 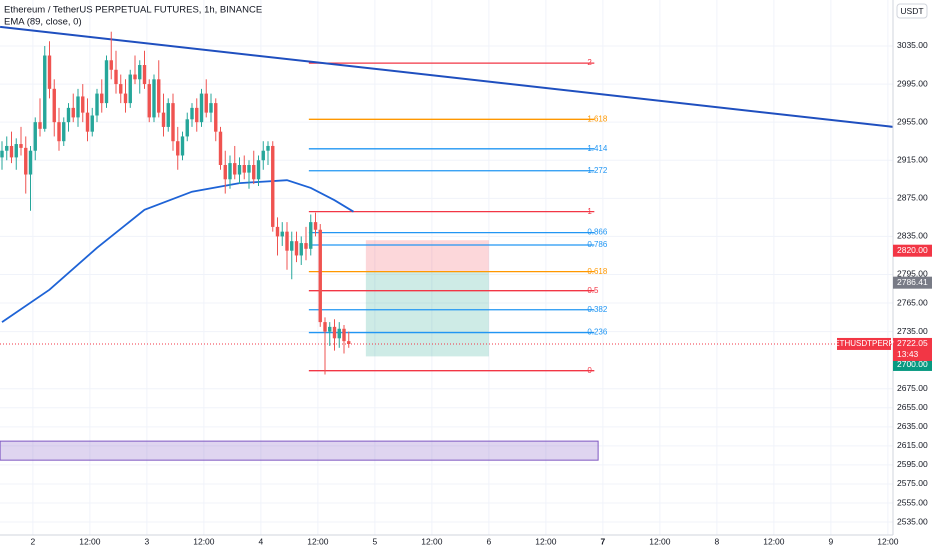 I want to click on y-tick-label: 2915.00, so click(x=912, y=159).